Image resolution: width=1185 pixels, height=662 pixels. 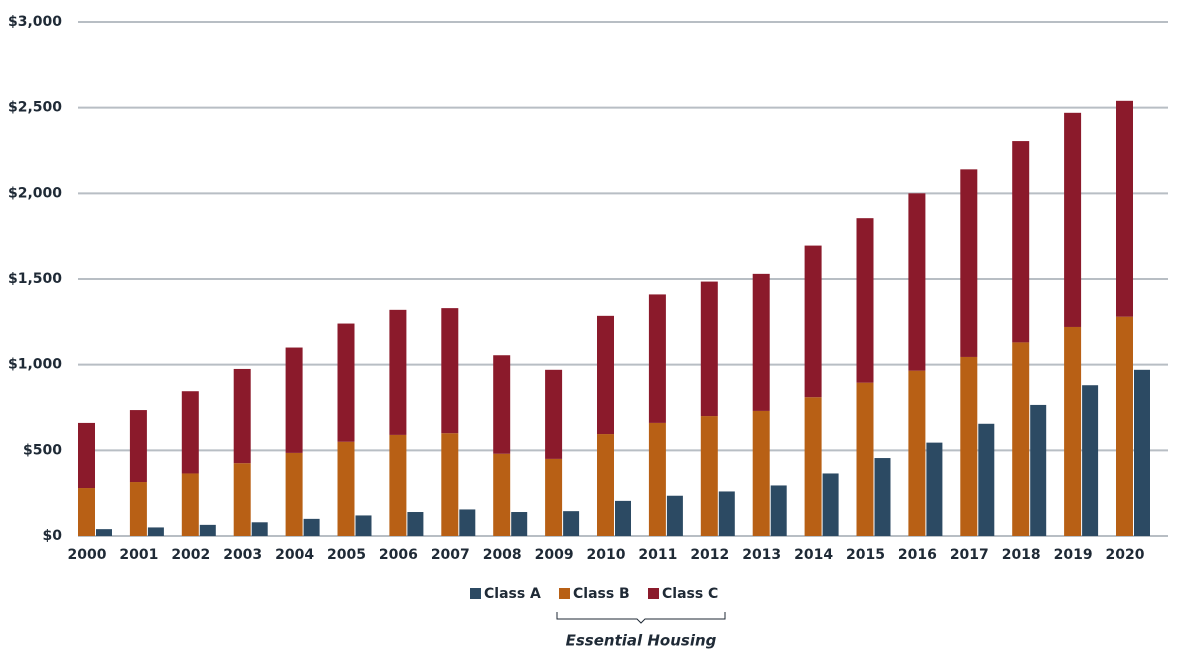 I want to click on x-tick-label: 2002, so click(x=190, y=555).